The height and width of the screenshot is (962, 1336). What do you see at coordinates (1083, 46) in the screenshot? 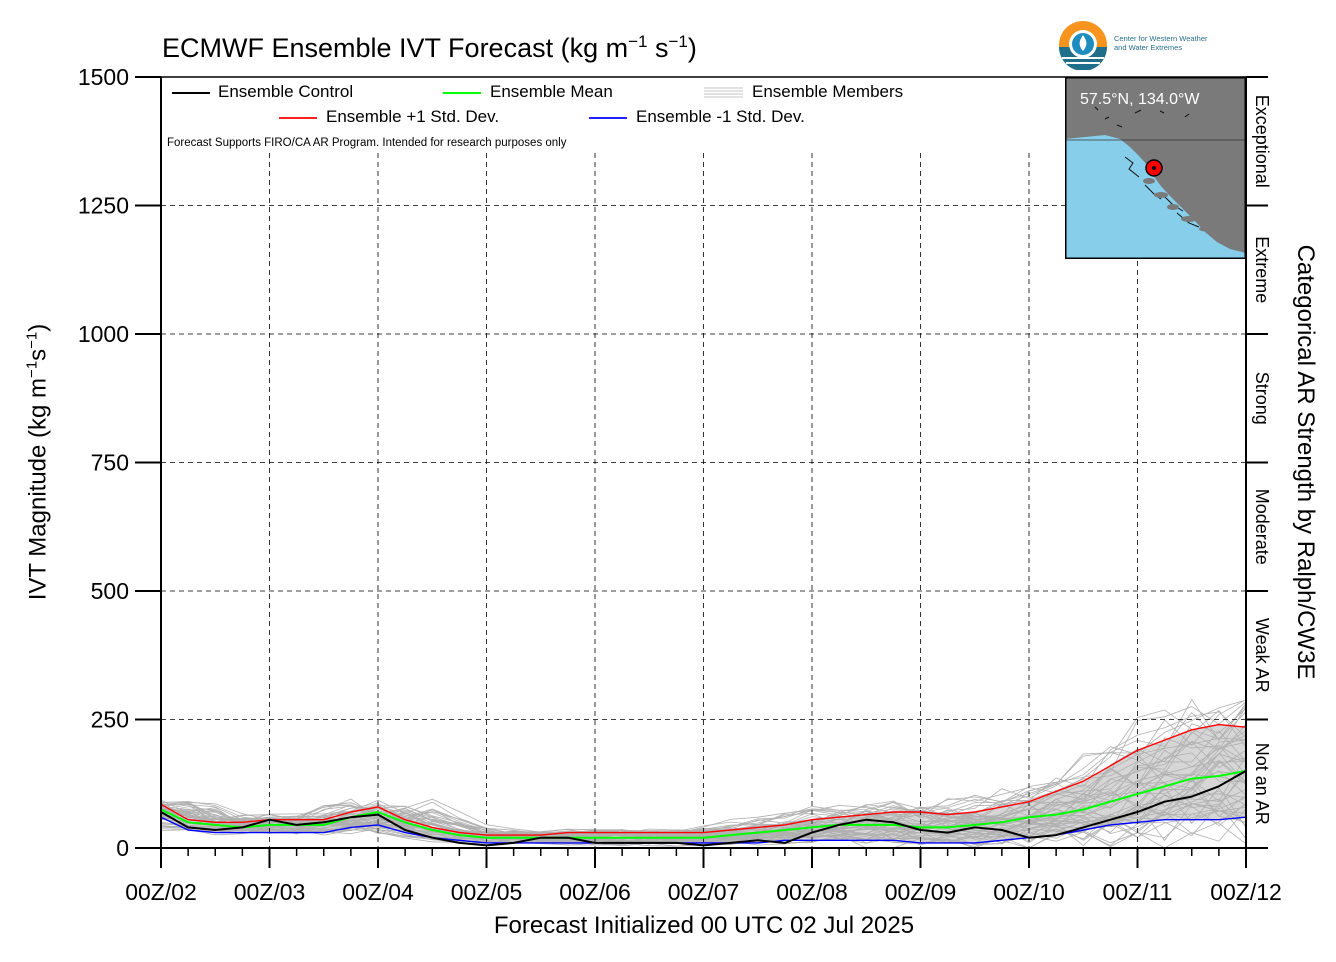
I see `cw3e-logo-icon` at bounding box center [1083, 46].